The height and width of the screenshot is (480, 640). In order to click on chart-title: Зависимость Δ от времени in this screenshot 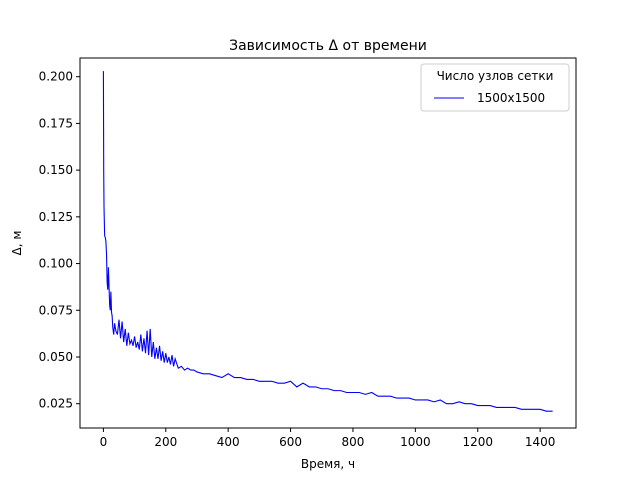, I will do `click(328, 46)`.